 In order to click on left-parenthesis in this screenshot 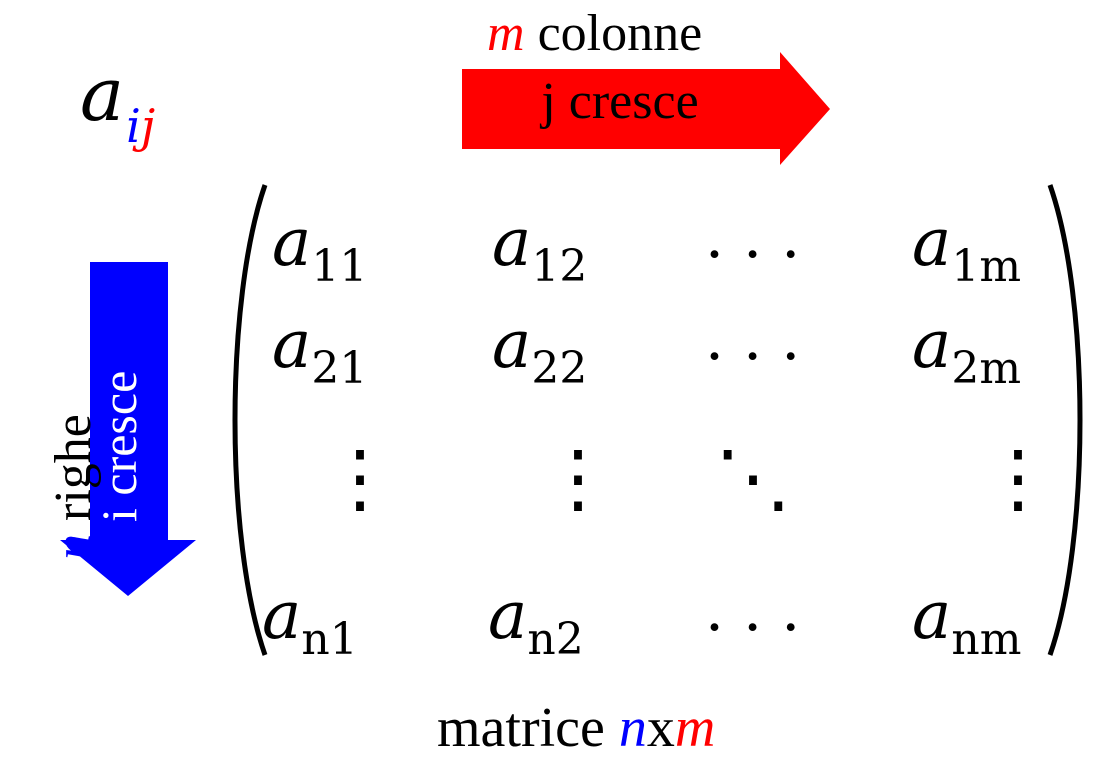, I will do `click(250, 420)`.